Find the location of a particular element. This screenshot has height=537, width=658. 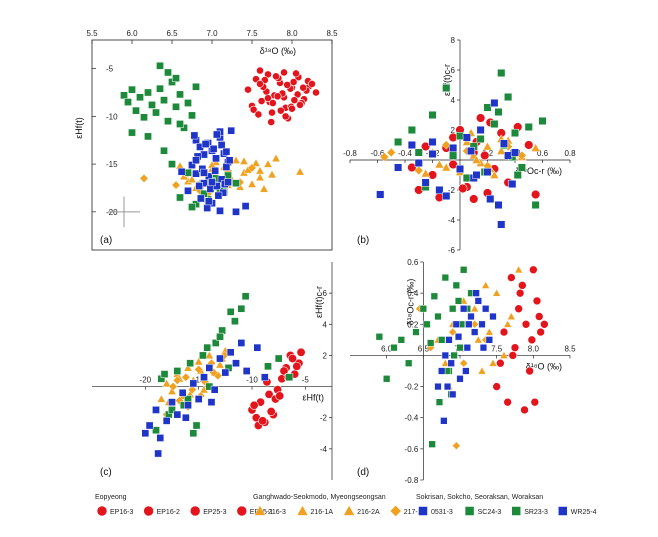

y-tick-label: -5 is located at coordinates (110, 69).